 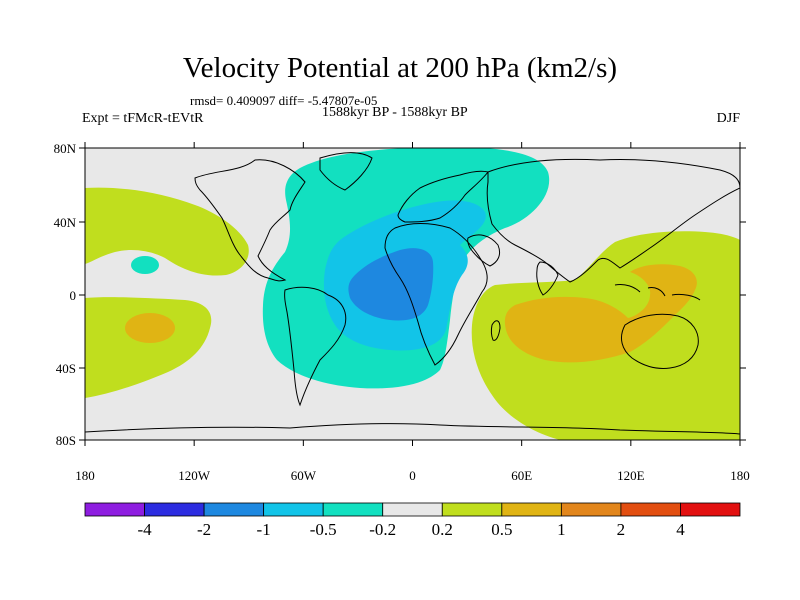 What do you see at coordinates (304, 475) in the screenshot?
I see `lon-tick-label: 60W` at bounding box center [304, 475].